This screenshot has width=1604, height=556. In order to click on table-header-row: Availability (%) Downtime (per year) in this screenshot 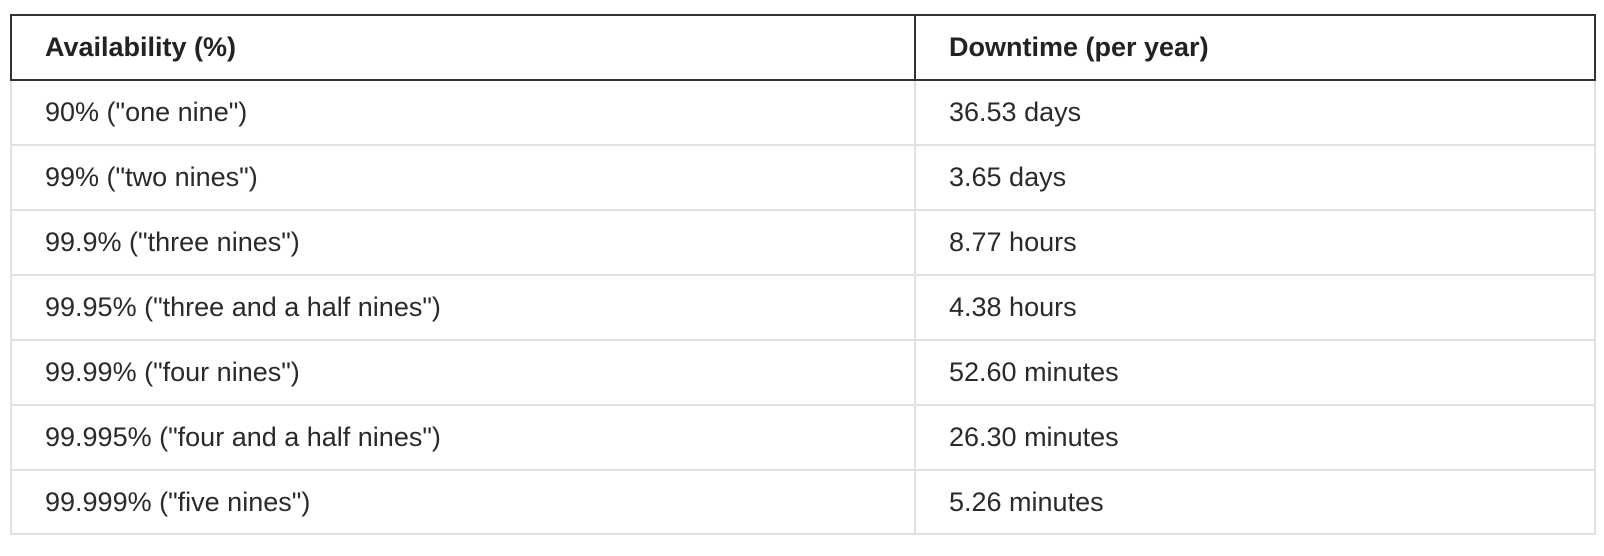, I will do `click(803, 47)`.